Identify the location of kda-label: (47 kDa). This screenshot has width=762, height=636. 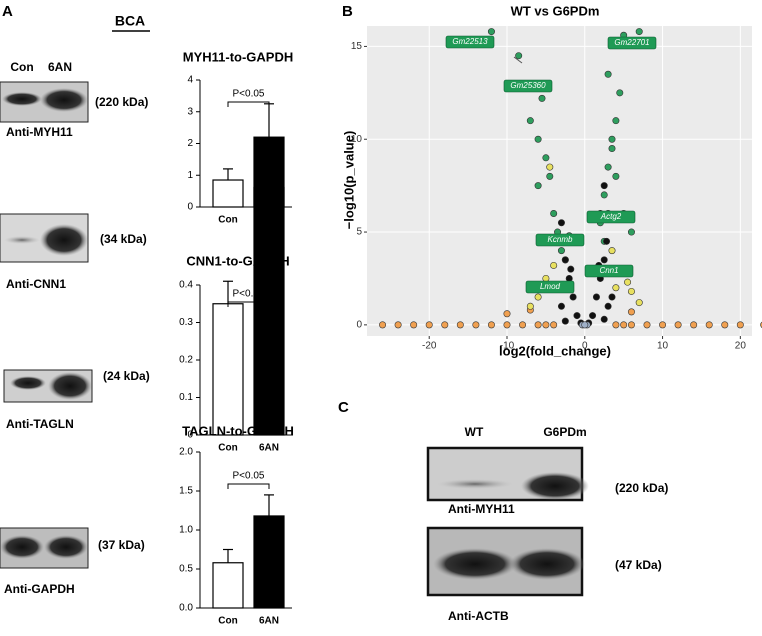
(638, 565).